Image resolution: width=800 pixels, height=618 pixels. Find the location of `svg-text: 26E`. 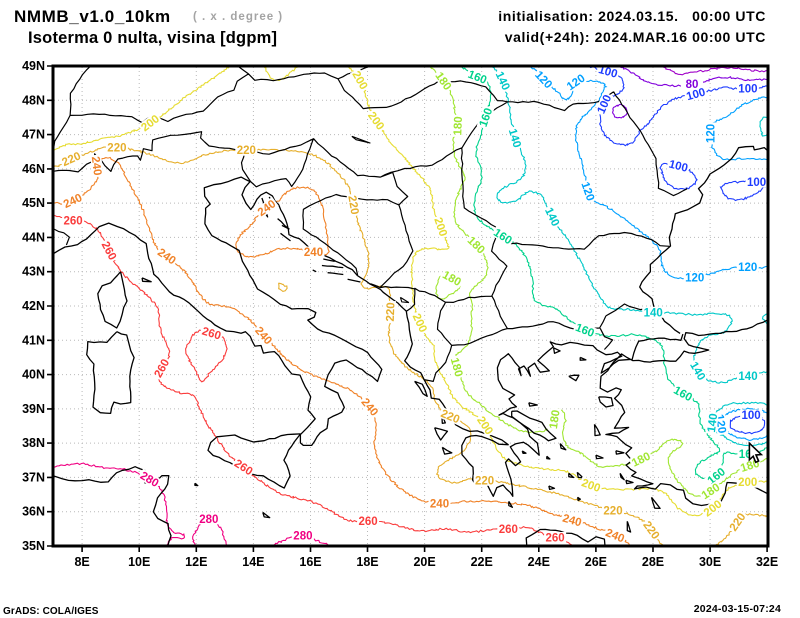

svg-text: 26E is located at coordinates (596, 562).